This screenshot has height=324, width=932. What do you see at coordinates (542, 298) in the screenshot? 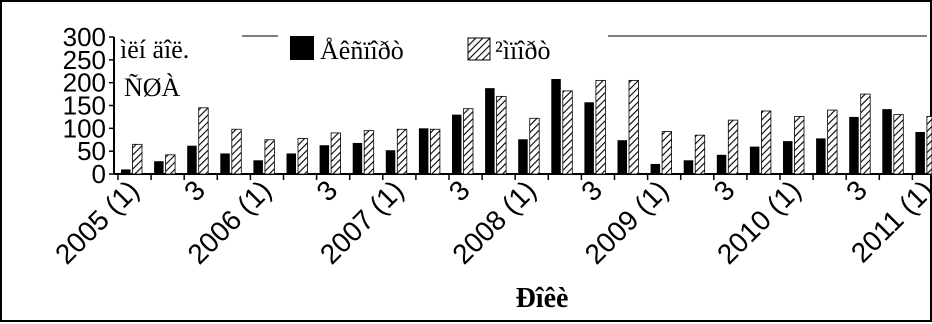
I see `x-axis-label: Ðîêè` at bounding box center [542, 298].